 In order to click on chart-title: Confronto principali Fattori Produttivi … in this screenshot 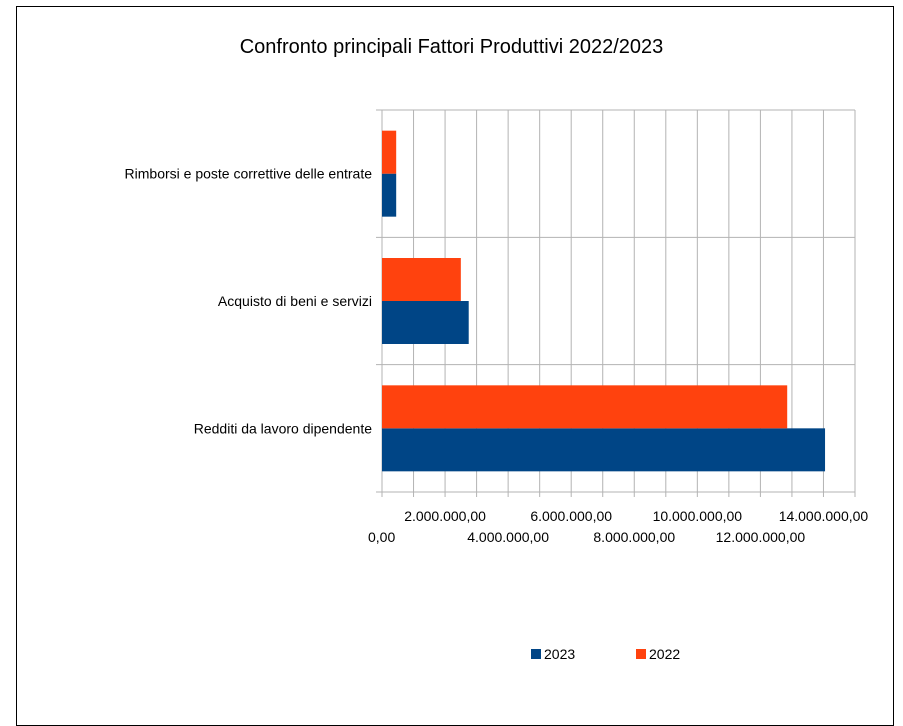, I will do `click(451, 47)`.